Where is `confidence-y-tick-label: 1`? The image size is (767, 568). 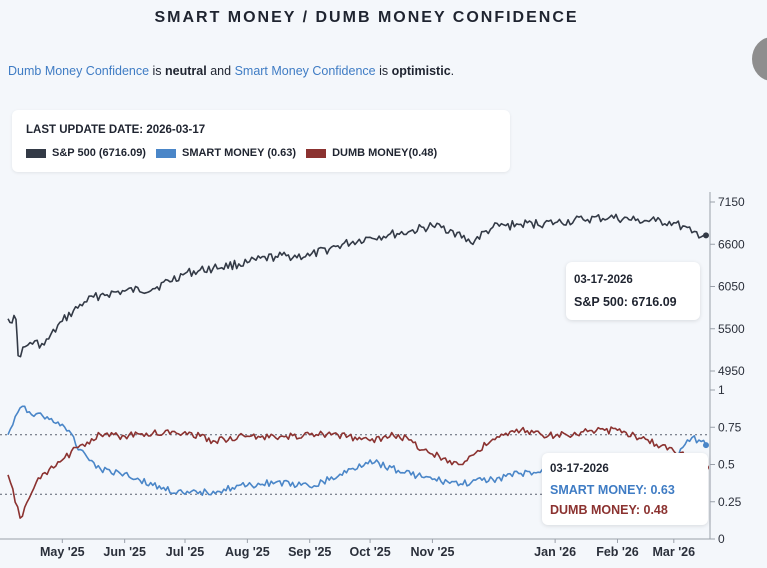 confidence-y-tick-label: 1 is located at coordinates (721, 390).